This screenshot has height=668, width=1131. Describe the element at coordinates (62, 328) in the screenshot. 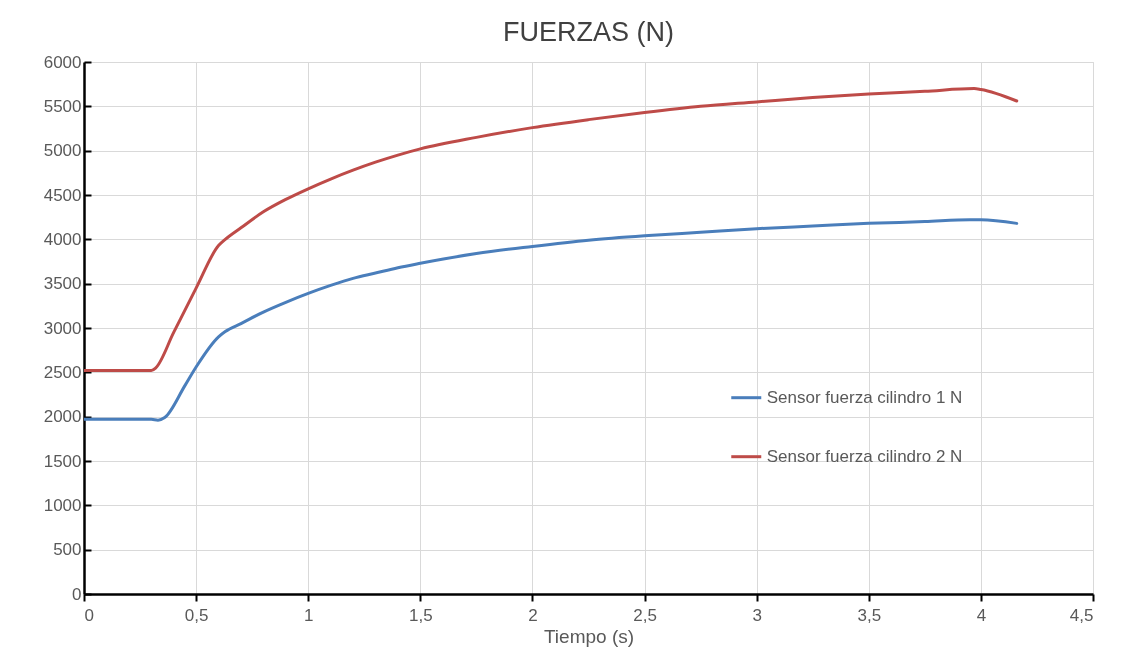

I see `y-tick-label: 3000` at that location.